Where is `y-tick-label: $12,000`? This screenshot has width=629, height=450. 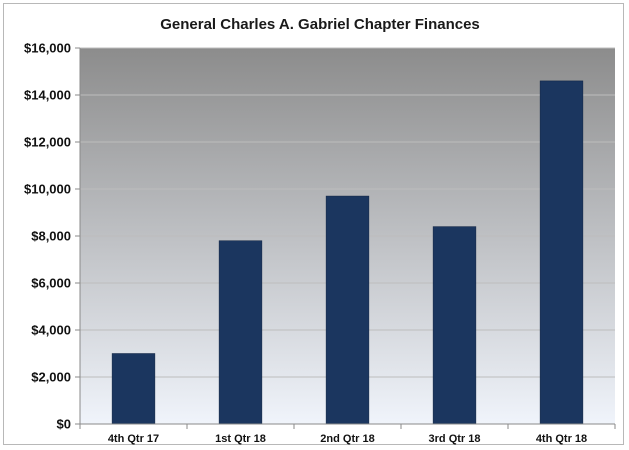
y-tick-label: $12,000 is located at coordinates (47, 142).